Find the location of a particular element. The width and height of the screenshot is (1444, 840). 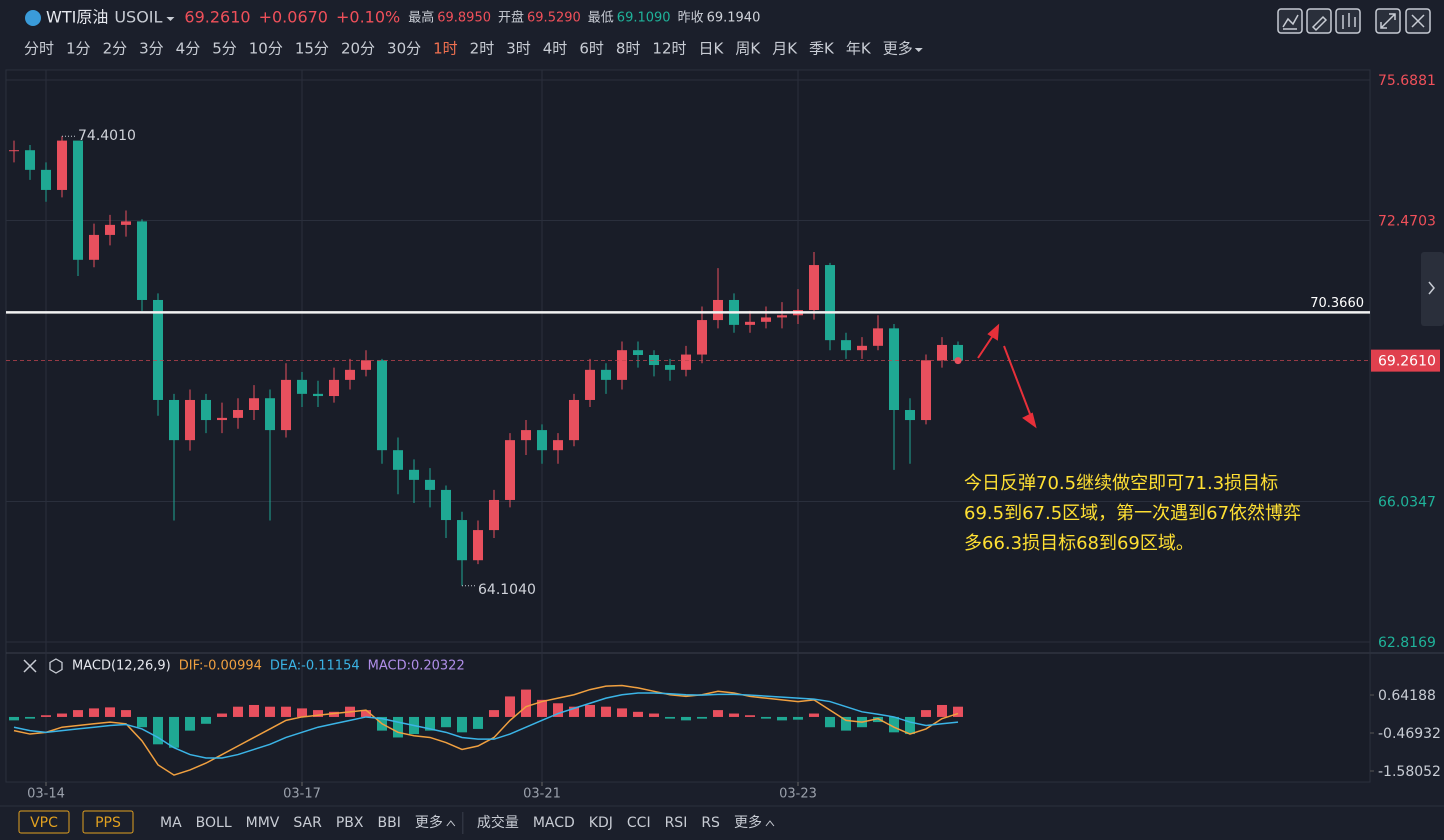

timeframe: 周K is located at coordinates (748, 49).